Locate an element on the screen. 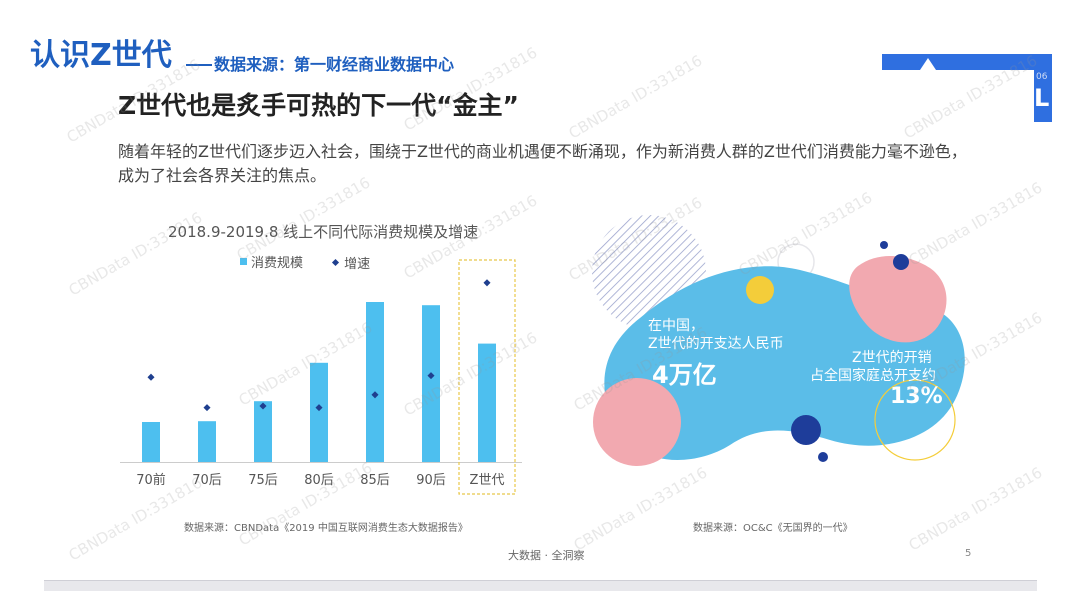  x-tick-label: 75后 is located at coordinates (263, 480).